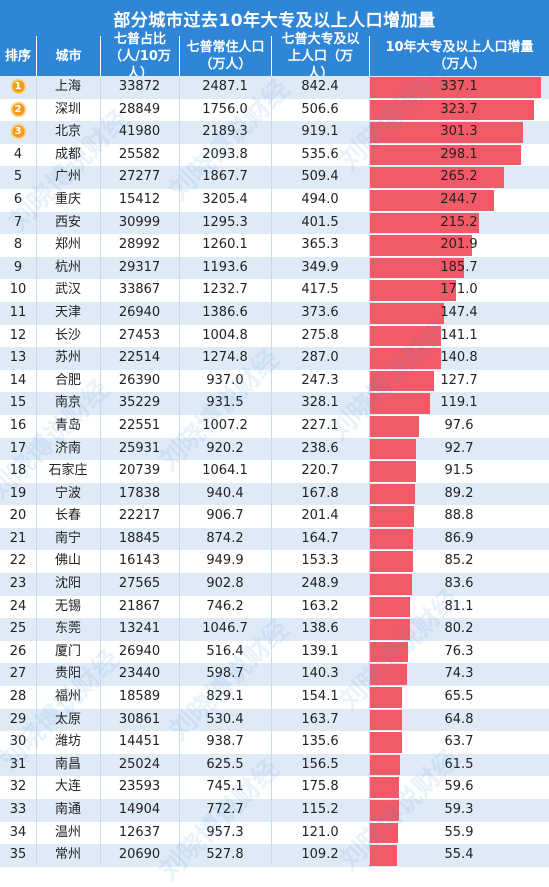 The width and height of the screenshot is (549, 887). Describe the element at coordinates (459, 312) in the screenshot. I see `increase-value-label: 147.4` at that location.